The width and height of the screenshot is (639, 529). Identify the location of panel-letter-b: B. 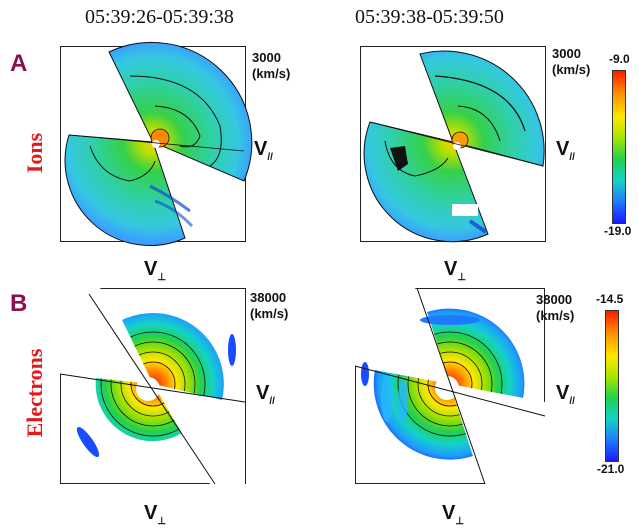
(19, 303).